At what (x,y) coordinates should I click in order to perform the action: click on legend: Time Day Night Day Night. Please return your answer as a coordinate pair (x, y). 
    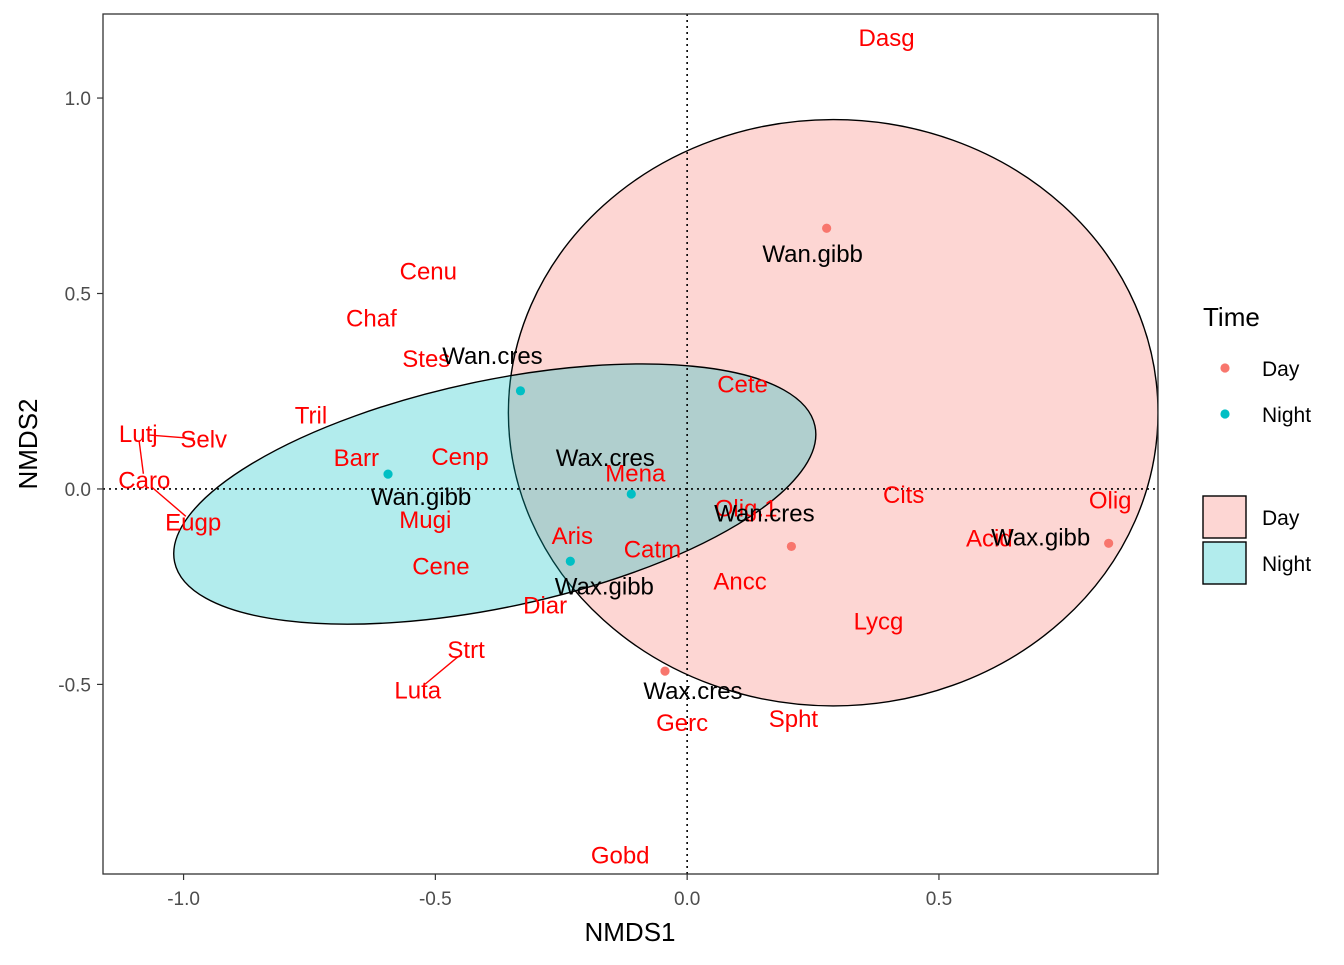
    Looking at the image, I should click on (1256, 443).